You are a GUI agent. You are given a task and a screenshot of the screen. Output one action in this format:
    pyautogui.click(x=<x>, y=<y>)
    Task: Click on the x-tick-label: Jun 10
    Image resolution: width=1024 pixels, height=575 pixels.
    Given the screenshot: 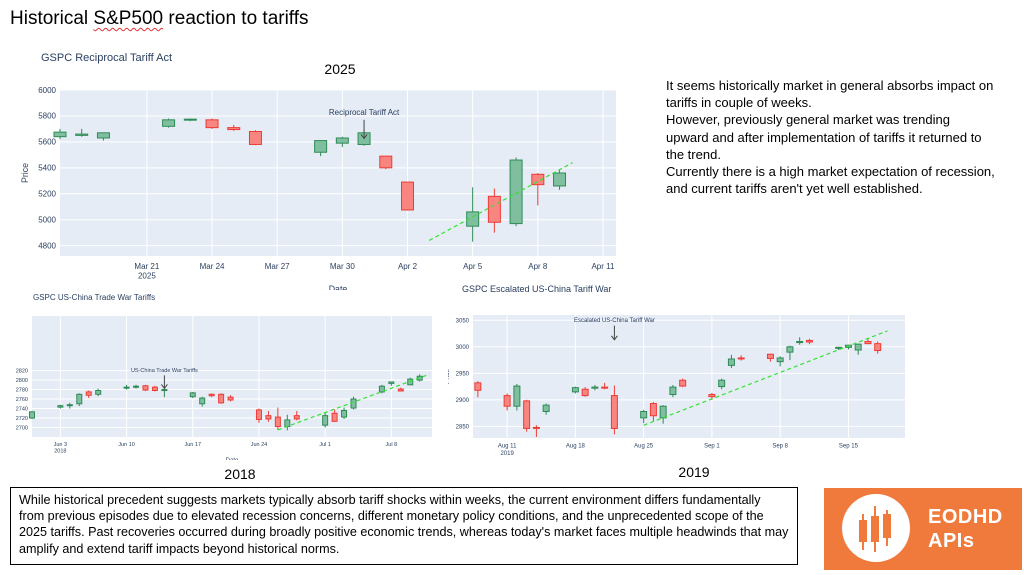 What is the action you would take?
    pyautogui.click(x=126, y=445)
    